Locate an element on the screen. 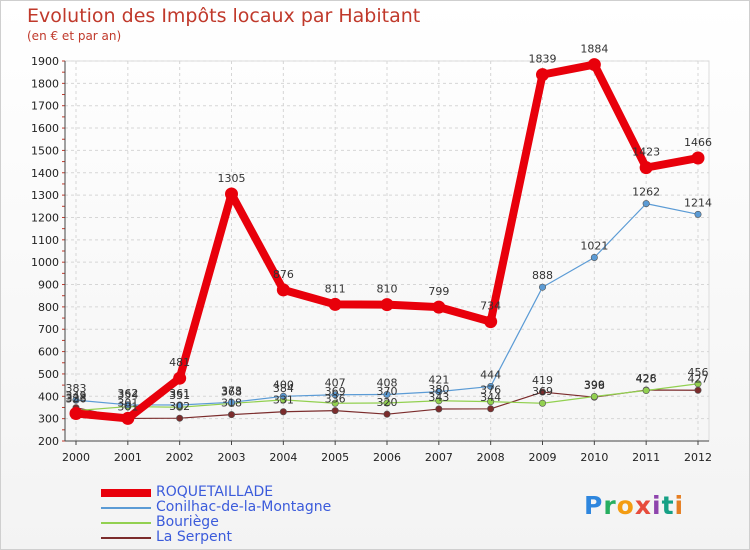  data-label: 427 is located at coordinates (698, 378).